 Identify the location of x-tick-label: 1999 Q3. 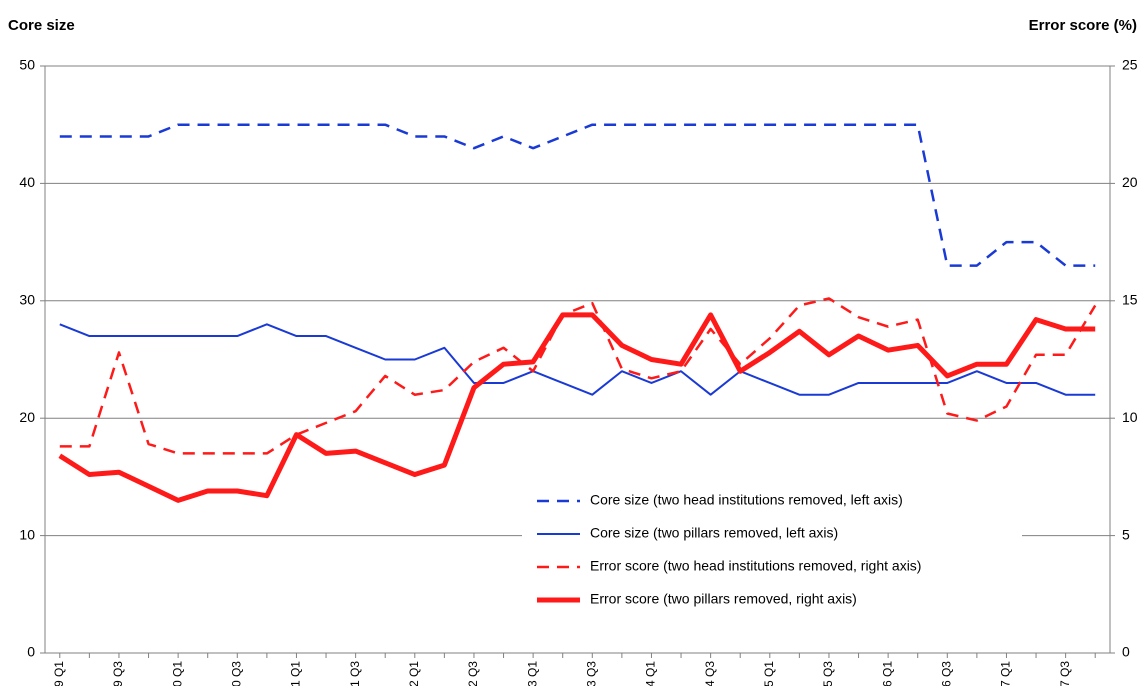
(118, 673).